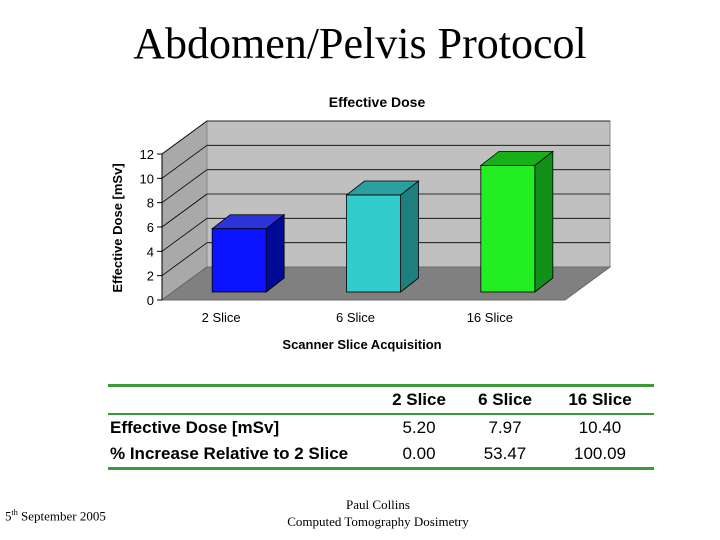 The image size is (720, 540). Describe the element at coordinates (150, 251) in the screenshot. I see `y-tick-label: 4` at that location.